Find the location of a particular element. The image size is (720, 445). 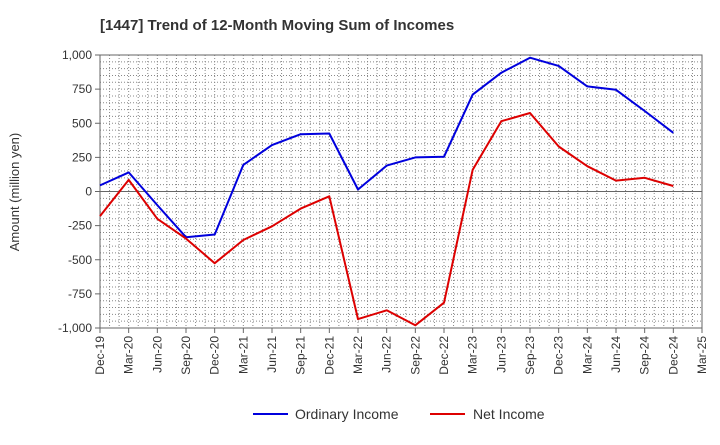

y-tick-label: 750 is located at coordinates (82, 89).